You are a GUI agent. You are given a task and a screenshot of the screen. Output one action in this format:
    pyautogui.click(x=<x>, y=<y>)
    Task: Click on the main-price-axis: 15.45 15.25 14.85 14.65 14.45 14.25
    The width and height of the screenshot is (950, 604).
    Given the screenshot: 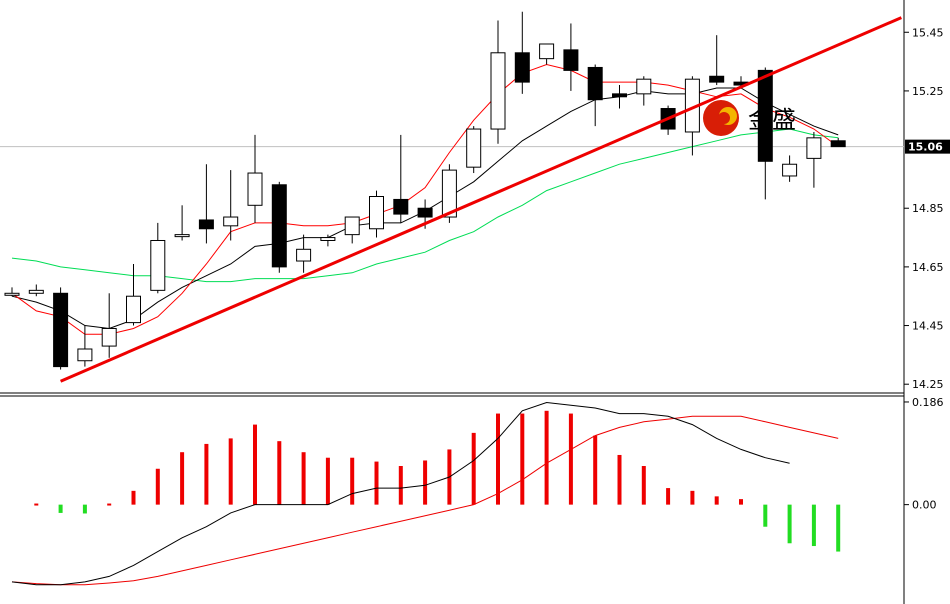 What is the action you would take?
    pyautogui.click(x=924, y=208)
    